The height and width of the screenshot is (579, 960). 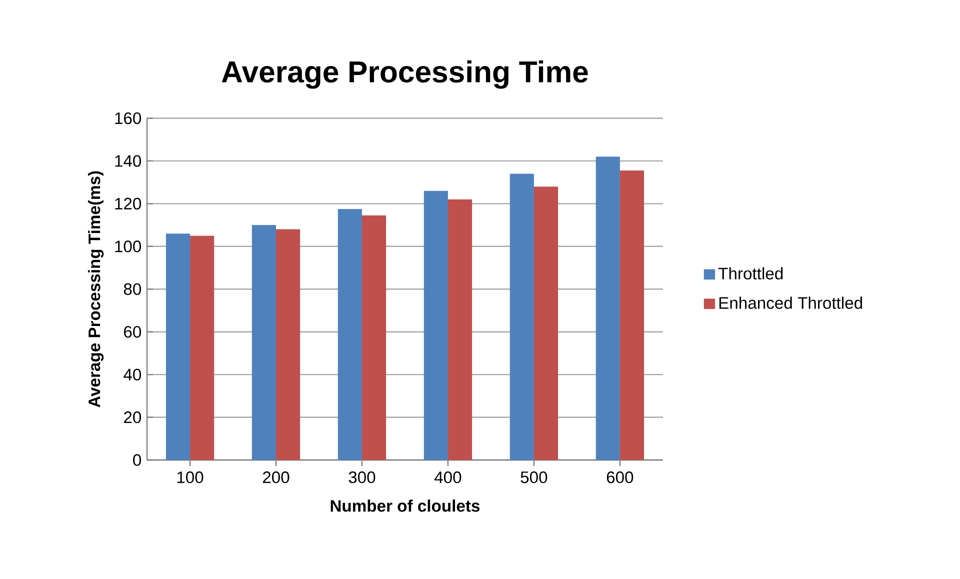 What do you see at coordinates (128, 204) in the screenshot?
I see `y-tick-label: 120` at bounding box center [128, 204].